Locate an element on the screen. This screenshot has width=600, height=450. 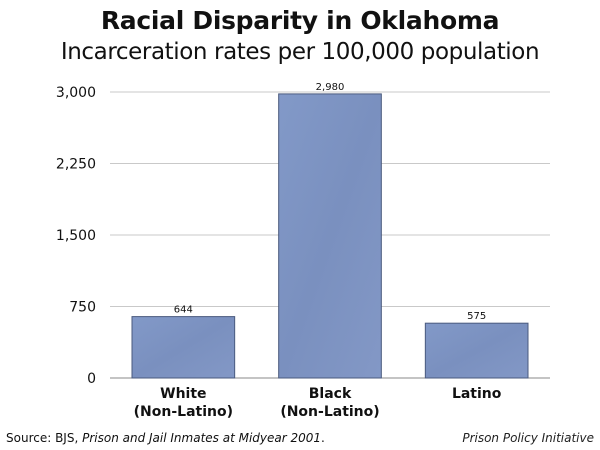
bar-value-label: 644 is located at coordinates (183, 310).